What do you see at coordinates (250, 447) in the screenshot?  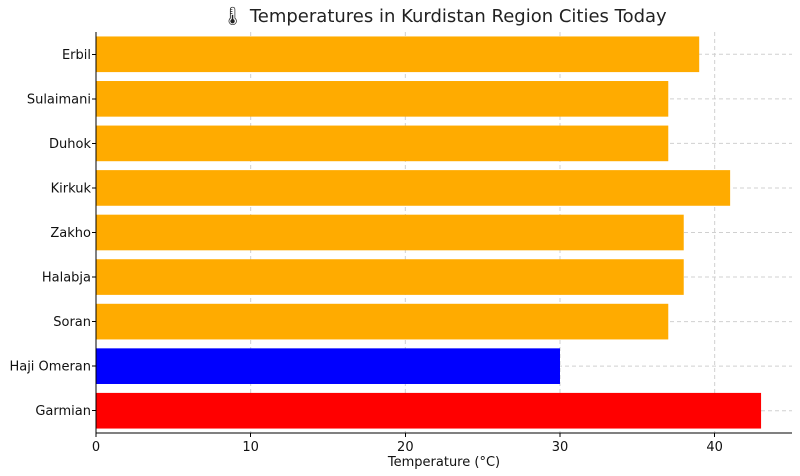 I see `x-tick-label: 10` at bounding box center [250, 447].